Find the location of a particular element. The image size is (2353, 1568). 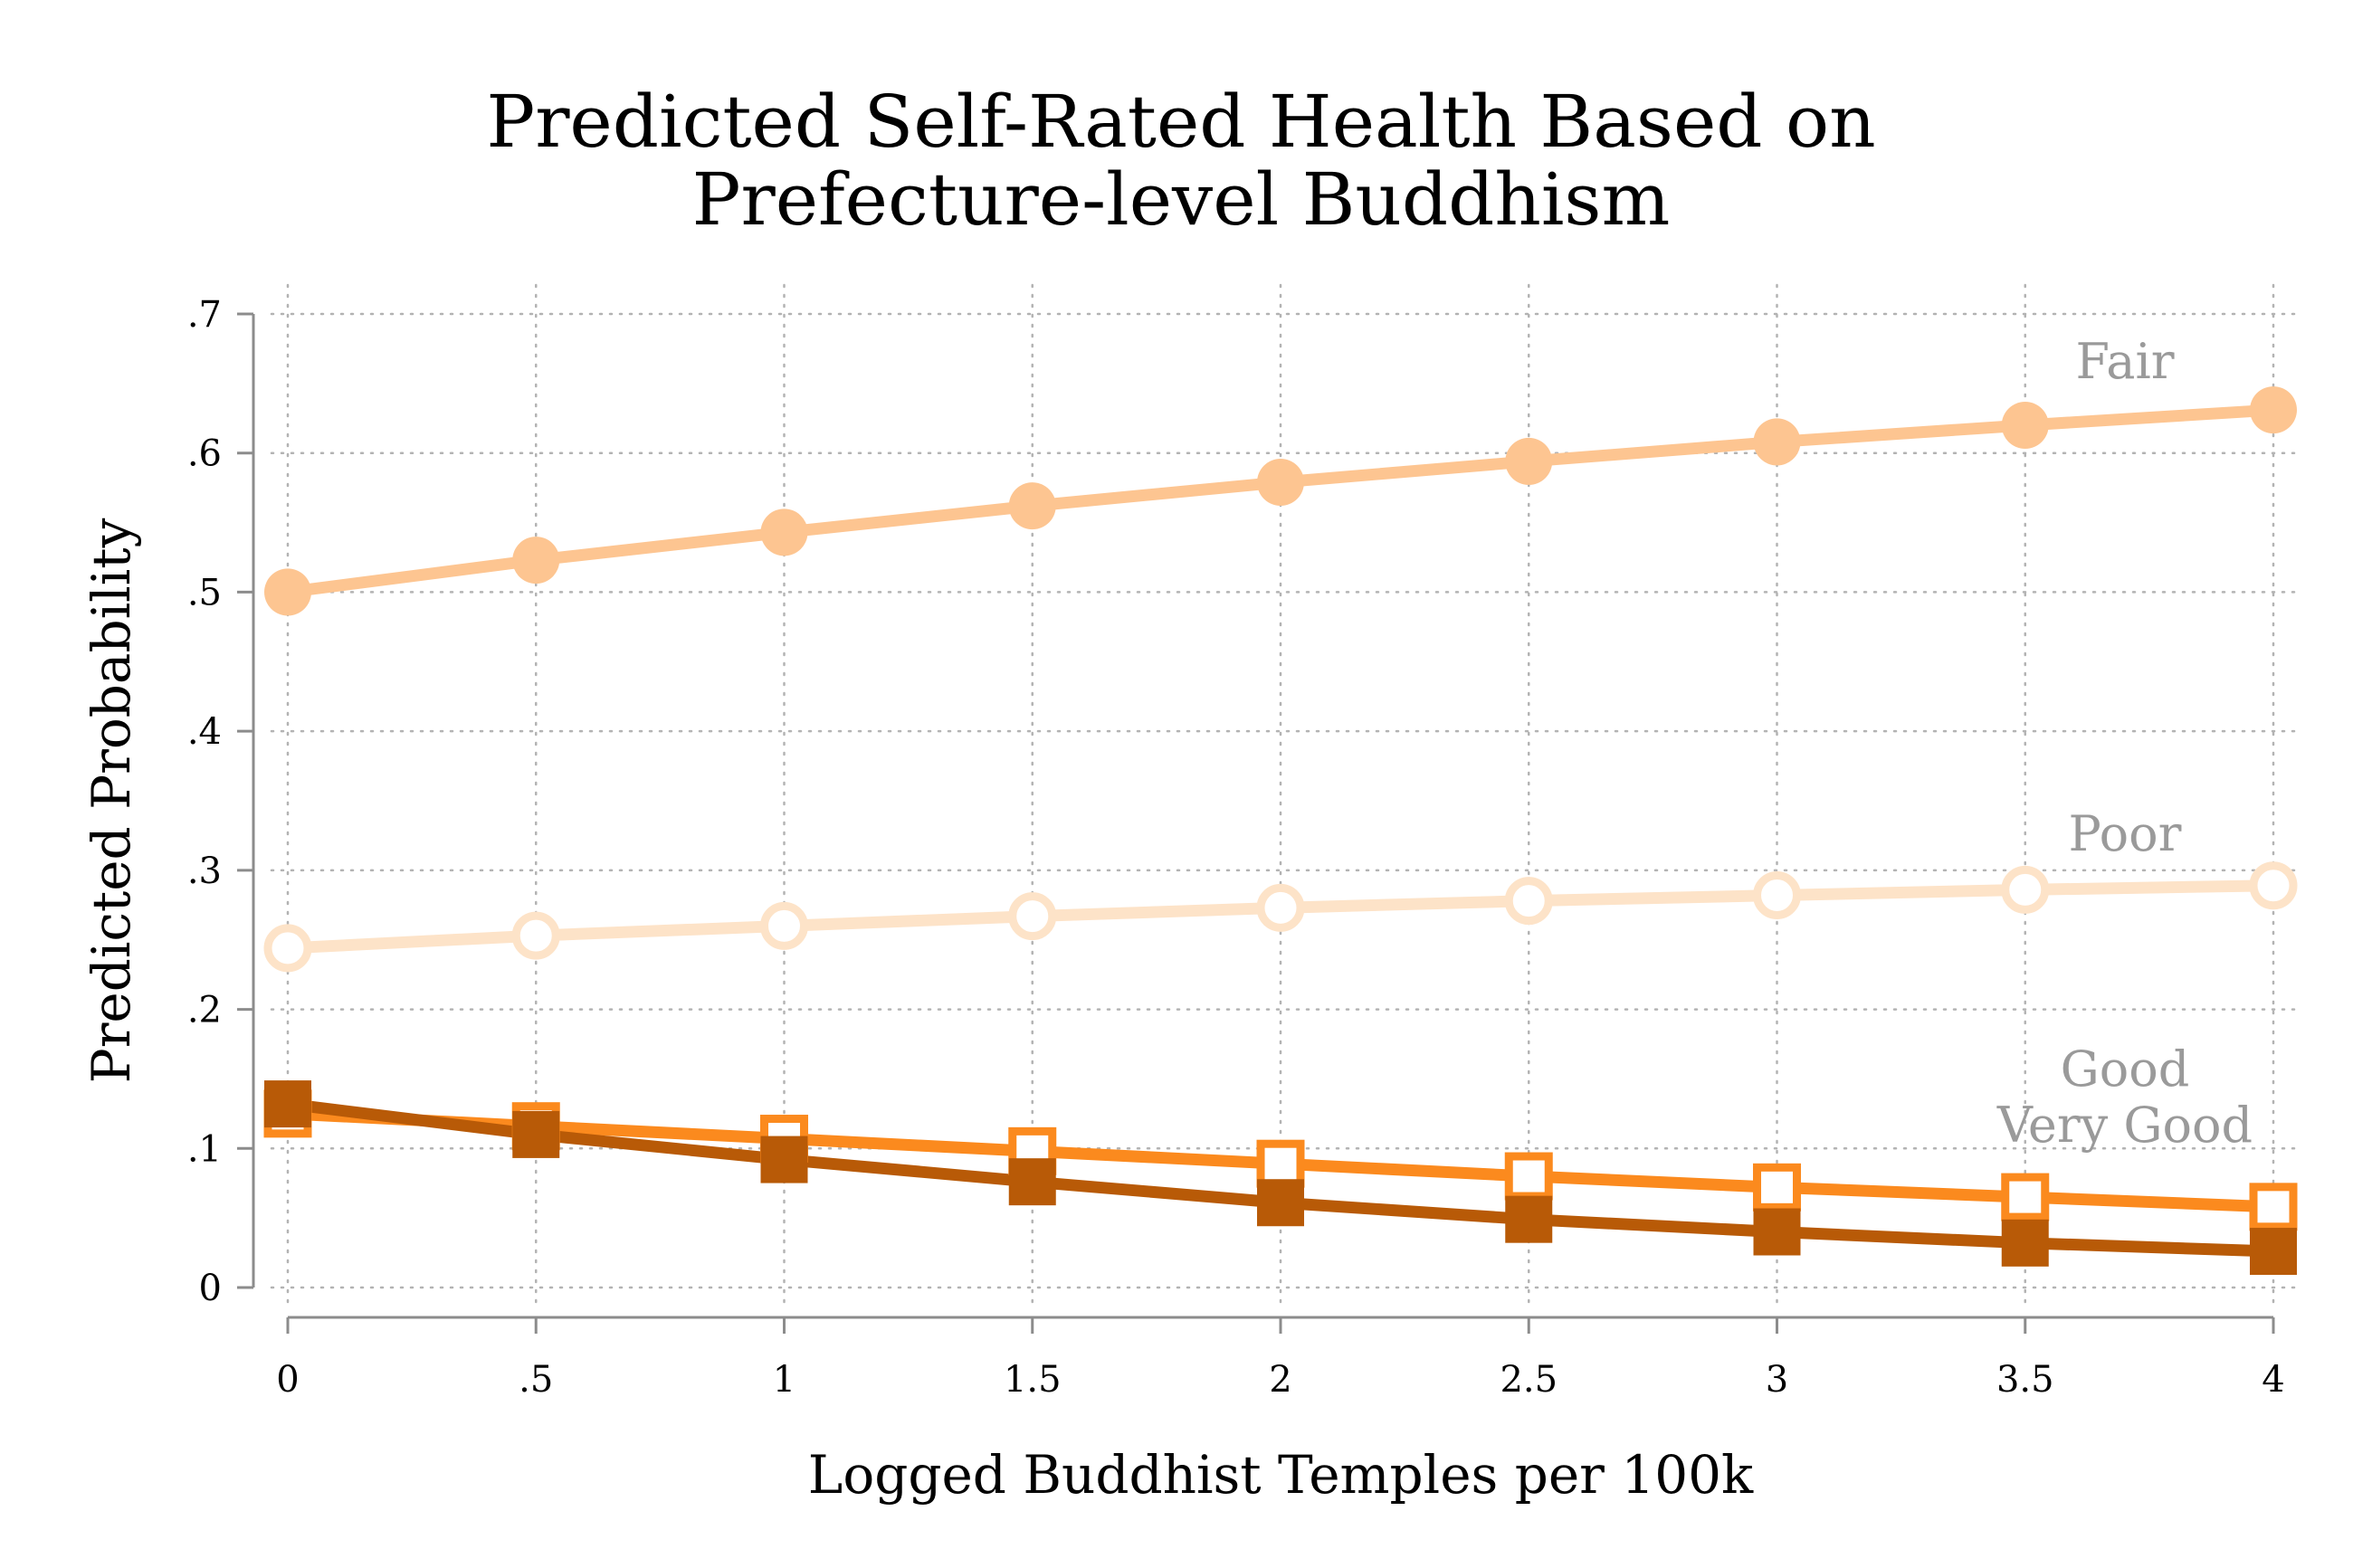

x-tick-label: 3 is located at coordinates (1777, 1380).